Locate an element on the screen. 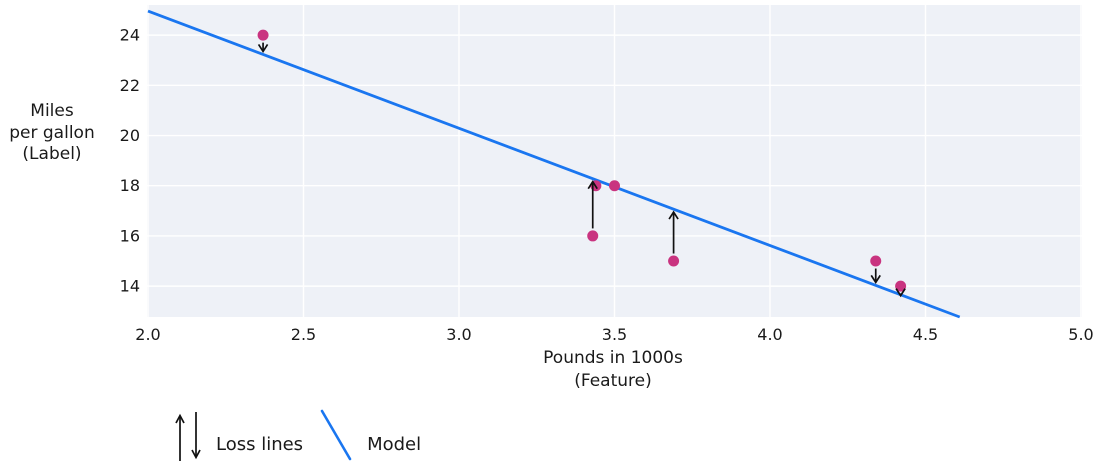  y-tick-label: 20 is located at coordinates (130, 135).